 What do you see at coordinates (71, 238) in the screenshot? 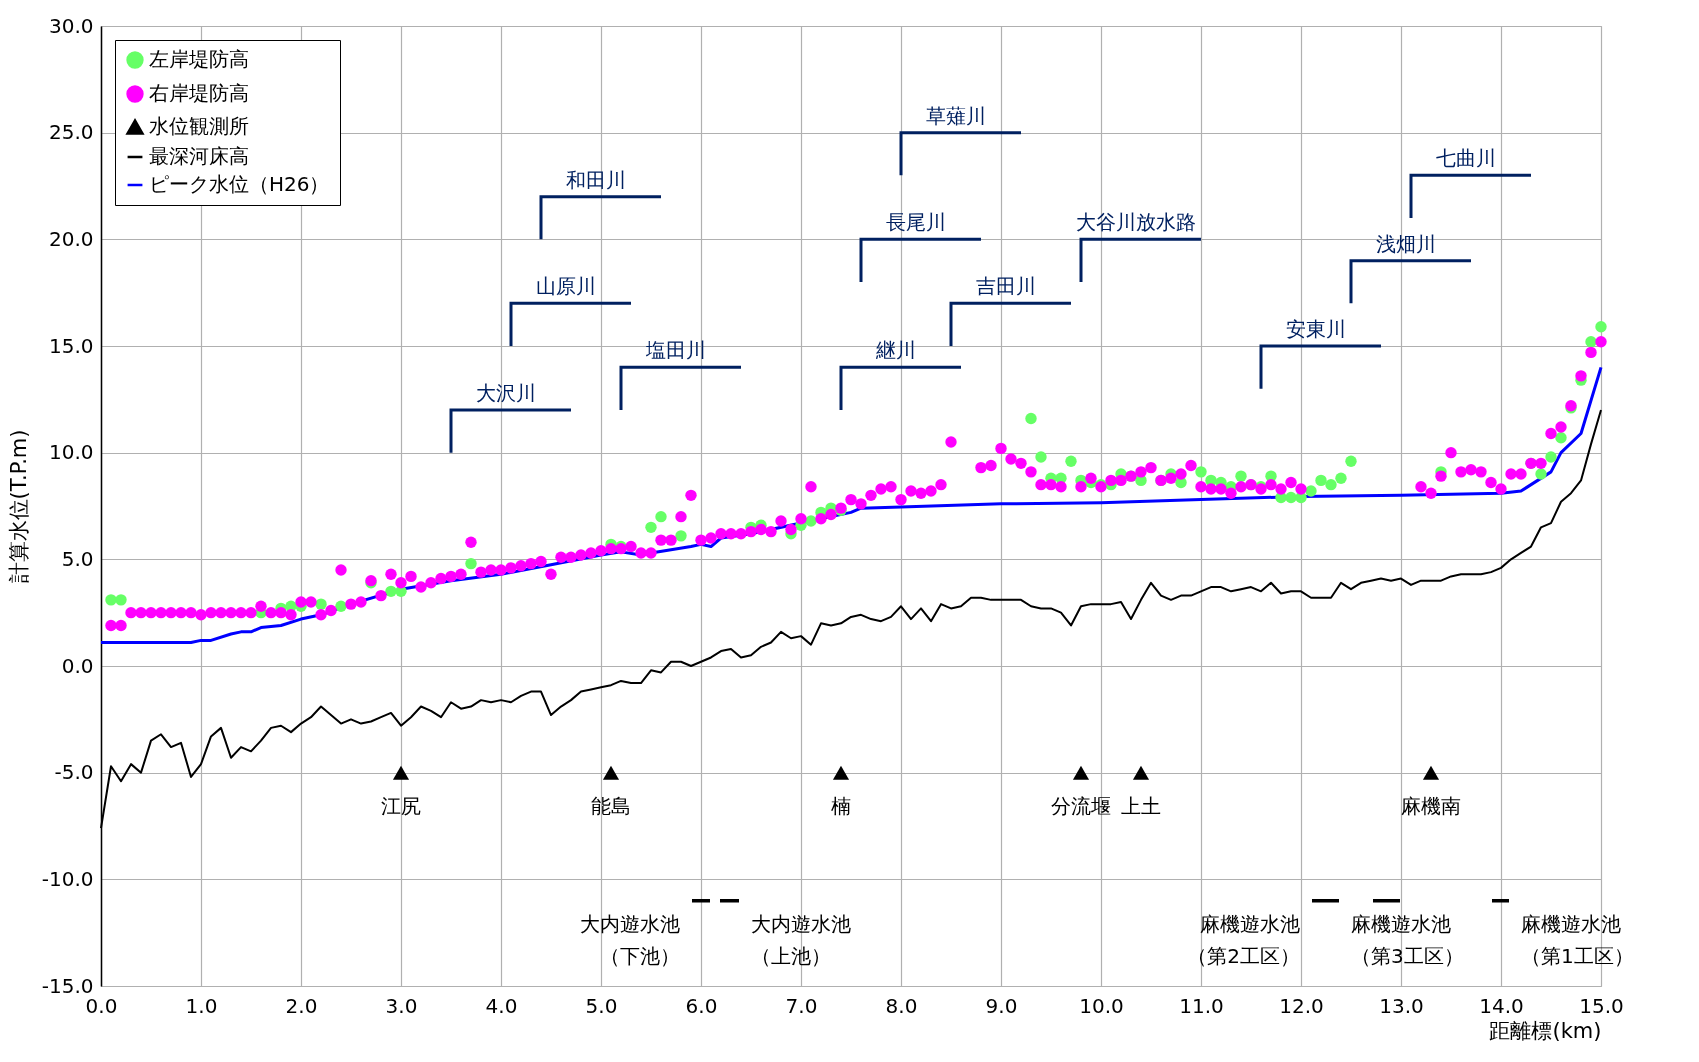
I see `y-tick-label: 20.0` at bounding box center [71, 238].